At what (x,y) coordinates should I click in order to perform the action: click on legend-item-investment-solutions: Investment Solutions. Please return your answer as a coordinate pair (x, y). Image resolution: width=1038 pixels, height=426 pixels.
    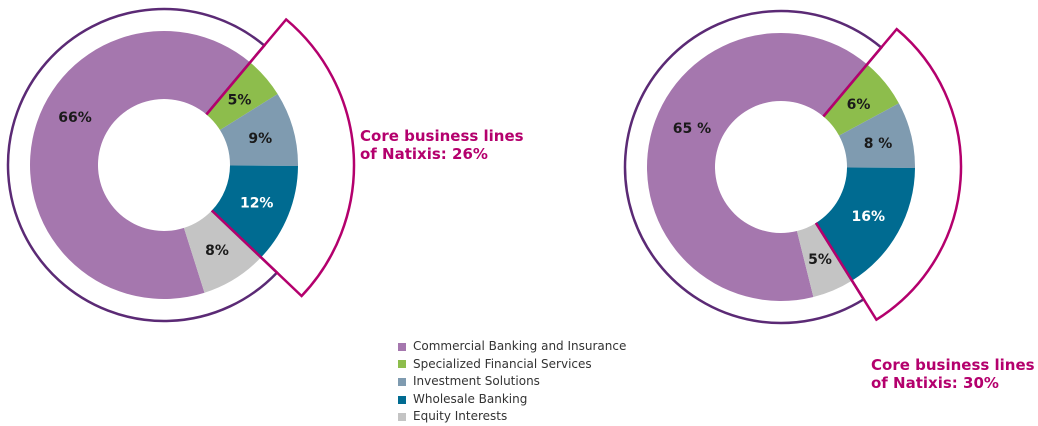
    Looking at the image, I should click on (512, 382).